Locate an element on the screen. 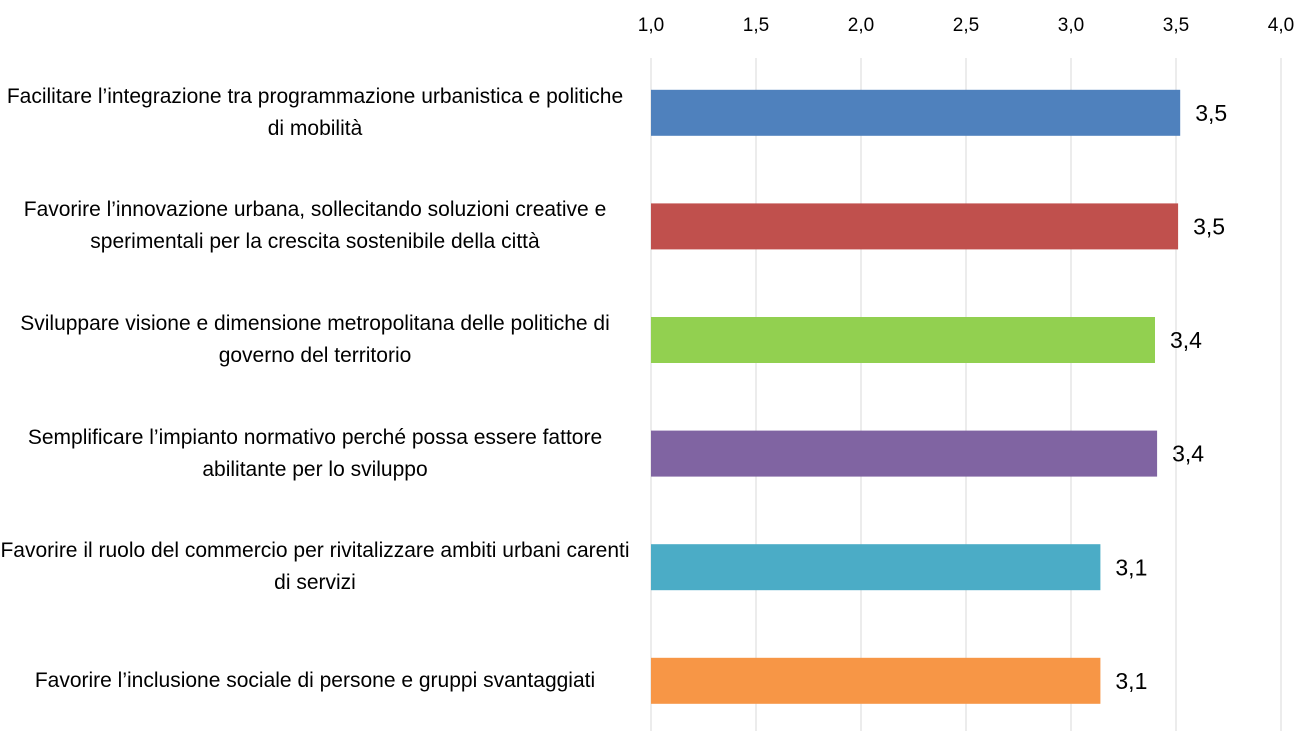 The image size is (1298, 731). x-tick-label: 1,0 is located at coordinates (651, 25).